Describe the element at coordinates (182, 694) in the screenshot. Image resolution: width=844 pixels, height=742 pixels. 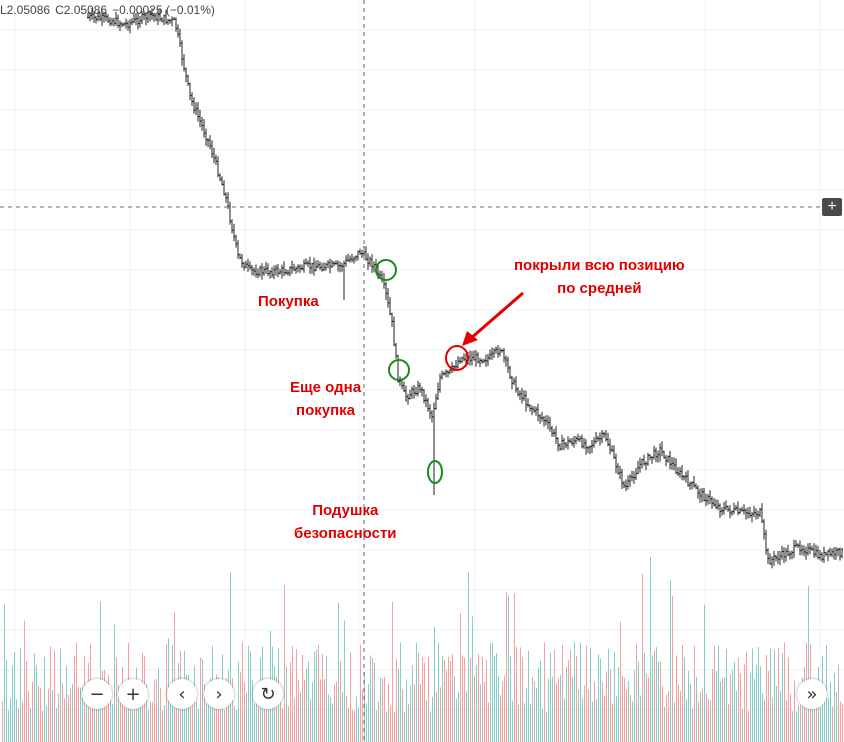
I see `scroll-left-button: ‹` at that location.